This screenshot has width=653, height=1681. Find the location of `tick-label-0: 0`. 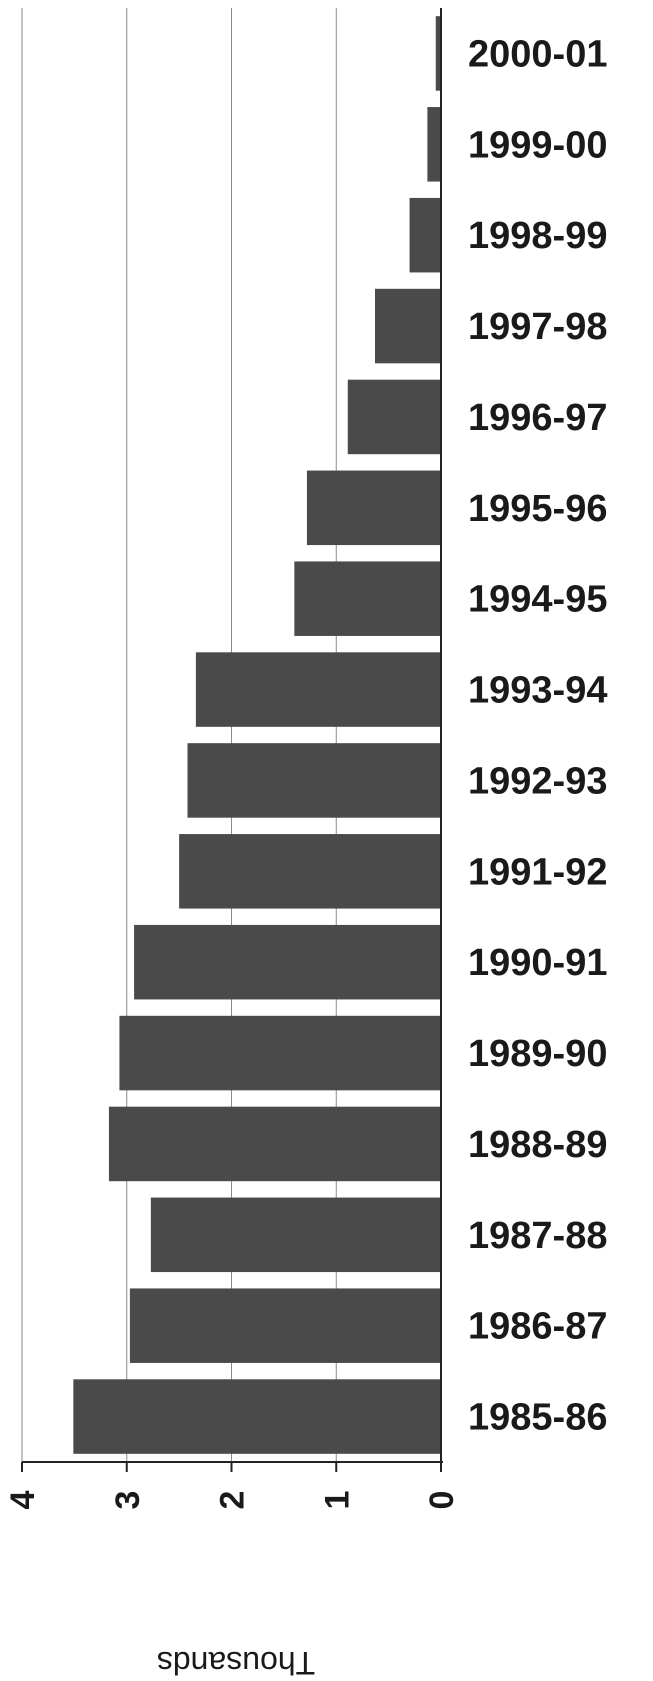

tick-label-0: 0 is located at coordinates (442, 1500).